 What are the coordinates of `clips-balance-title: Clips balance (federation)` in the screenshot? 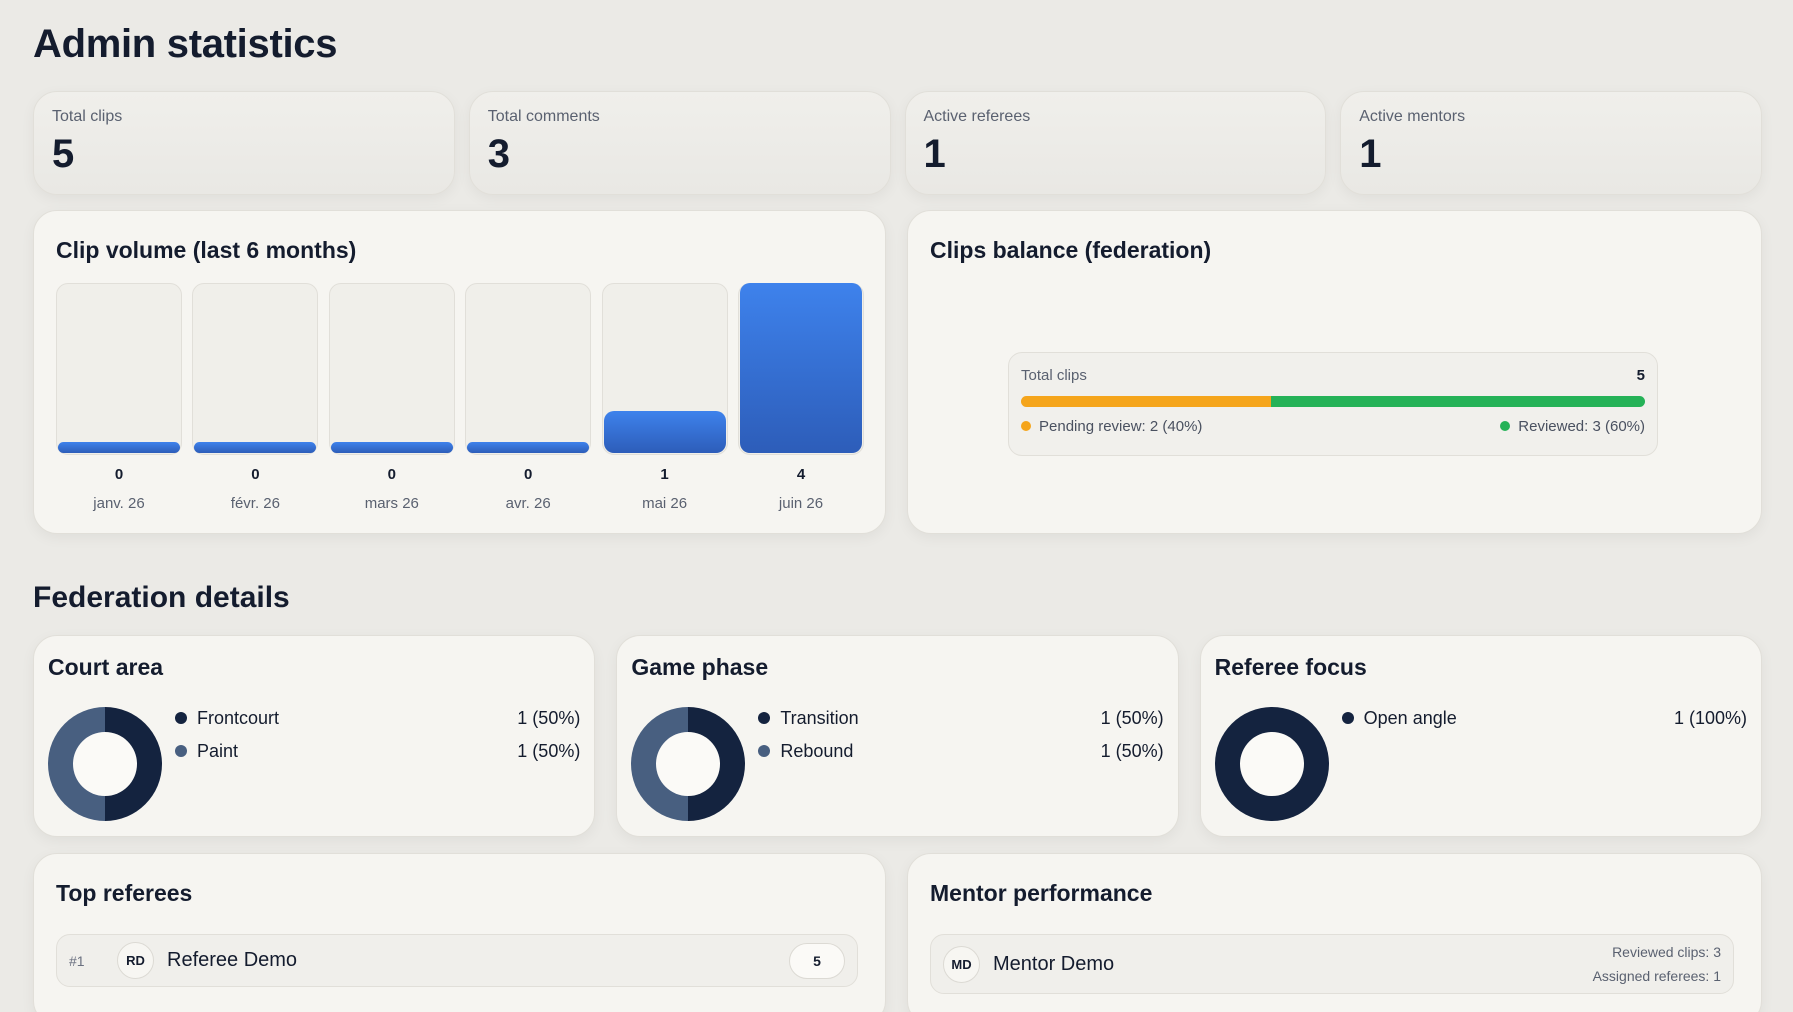 It's located at (1071, 250).